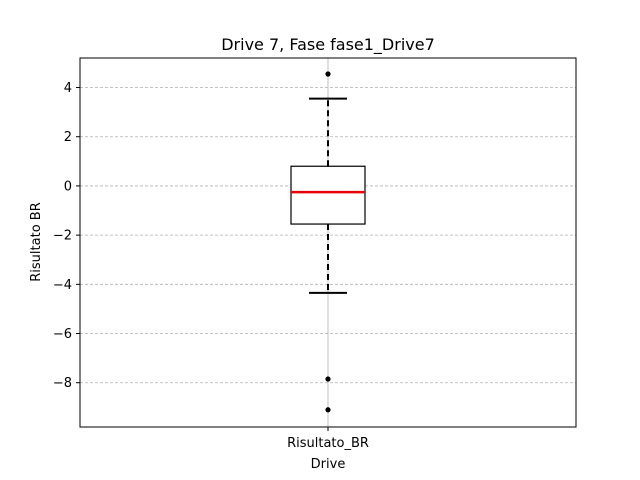 This screenshot has height=480, width=640. I want to click on y-axis-label: Risultato BR, so click(36, 241).